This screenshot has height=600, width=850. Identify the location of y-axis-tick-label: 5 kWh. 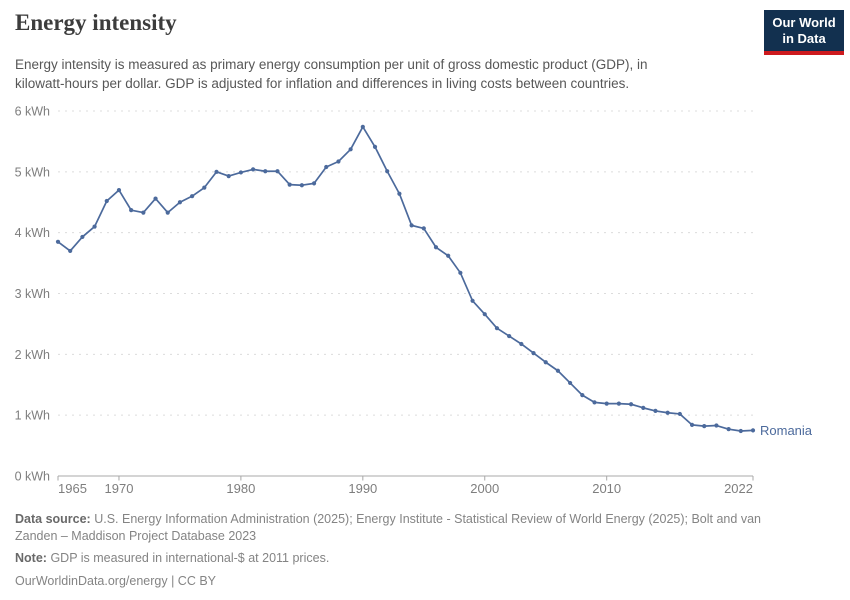
(32, 172).